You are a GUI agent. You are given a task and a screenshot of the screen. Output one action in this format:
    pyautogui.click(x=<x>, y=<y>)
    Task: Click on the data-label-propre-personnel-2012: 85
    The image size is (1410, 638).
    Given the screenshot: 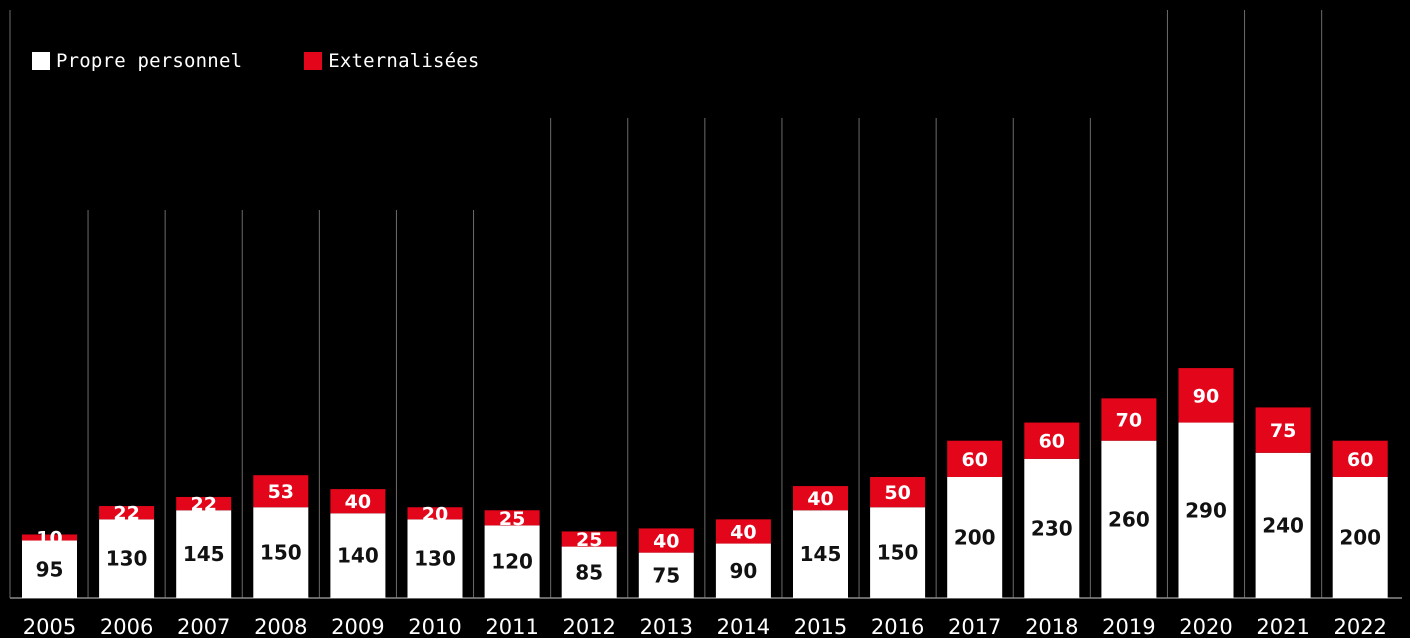 What is the action you would take?
    pyautogui.click(x=589, y=572)
    